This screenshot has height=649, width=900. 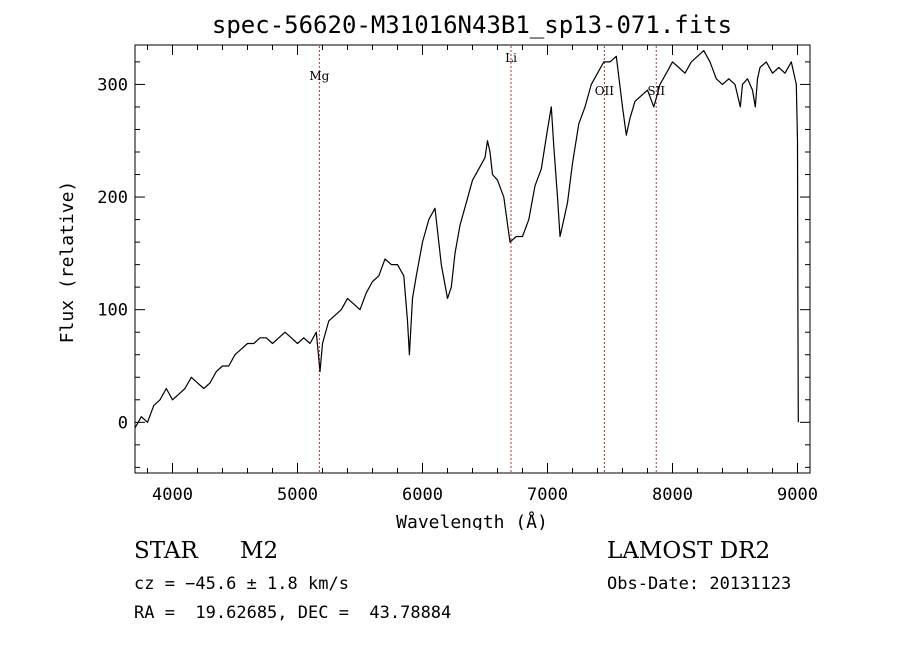 What do you see at coordinates (797, 495) in the screenshot?
I see `x-tick-label: 9000` at bounding box center [797, 495].